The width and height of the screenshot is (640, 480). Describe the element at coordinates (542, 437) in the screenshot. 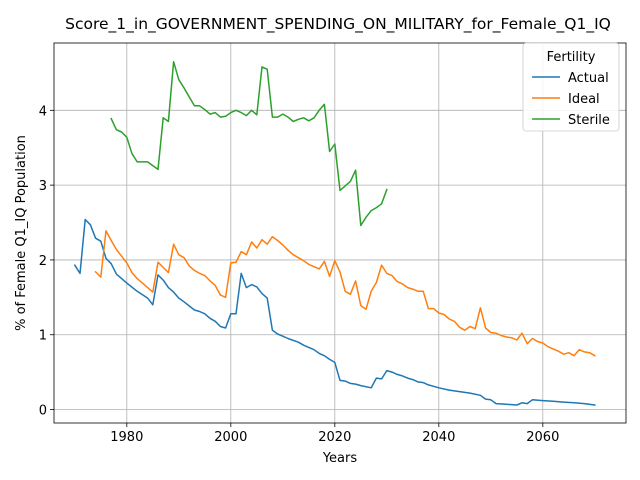

I see `x-tick-label: 2060` at that location.